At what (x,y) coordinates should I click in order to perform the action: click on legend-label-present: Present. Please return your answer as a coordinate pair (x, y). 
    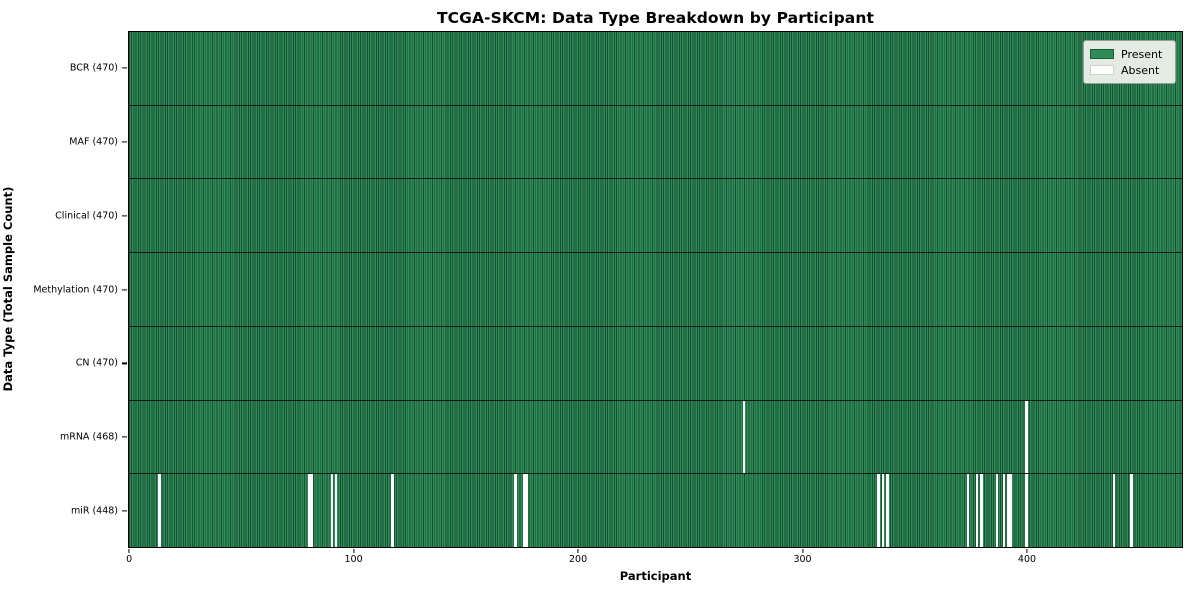
    Looking at the image, I should click on (1142, 54).